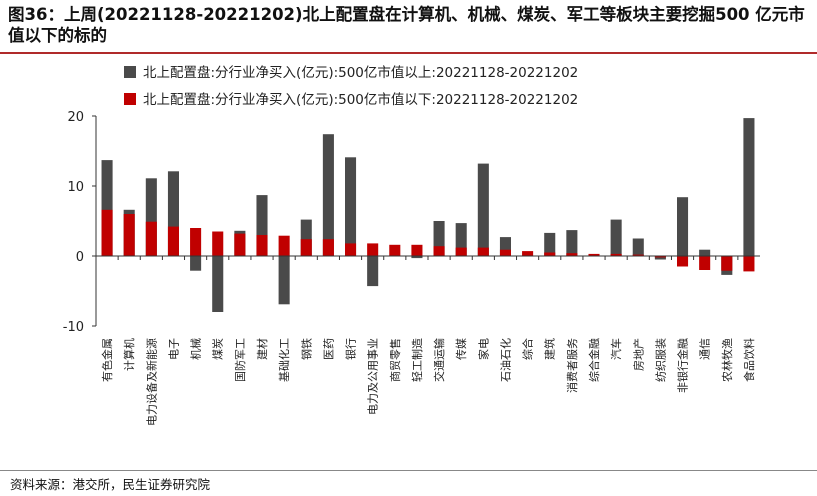 This screenshot has height=496, width=817. I want to click on y-tick-label: -10, so click(73, 327).